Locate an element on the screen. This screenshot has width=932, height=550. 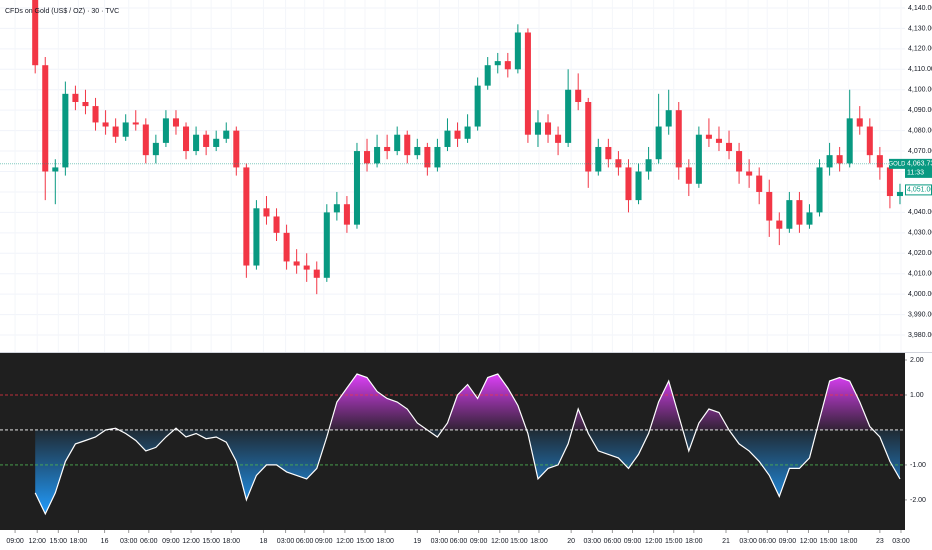
y-tick-label: 1.00 is located at coordinates (917, 395).